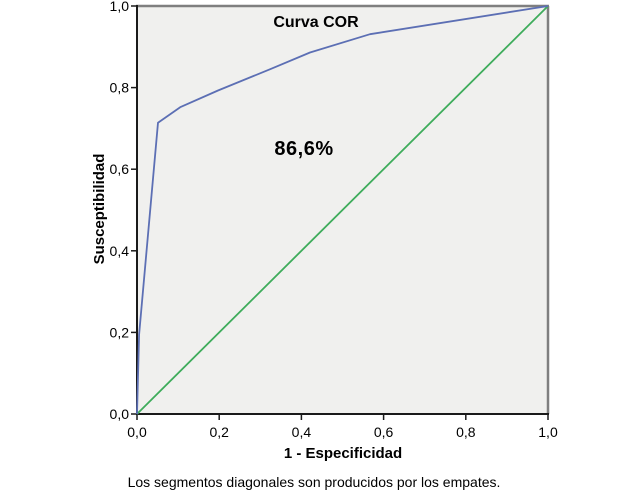 The image size is (630, 502). Describe the element at coordinates (466, 432) in the screenshot. I see `x-tick-label: 0,8` at that location.